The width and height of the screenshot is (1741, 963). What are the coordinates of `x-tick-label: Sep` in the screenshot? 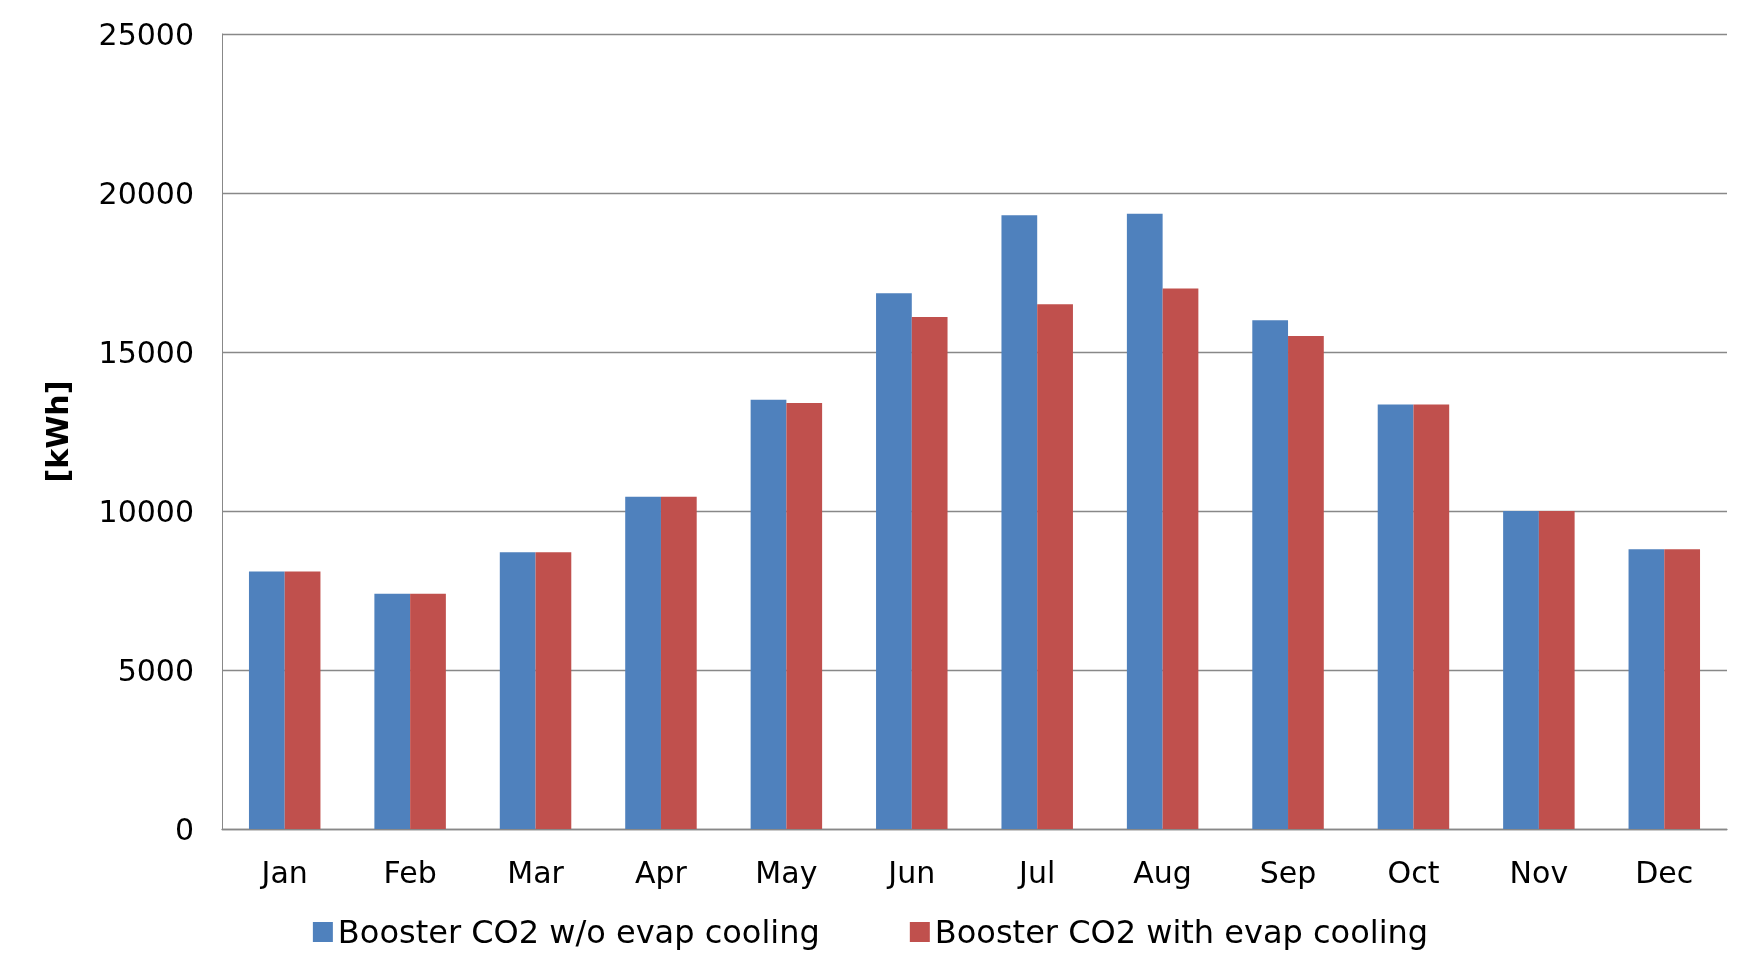 It's located at (1288, 872).